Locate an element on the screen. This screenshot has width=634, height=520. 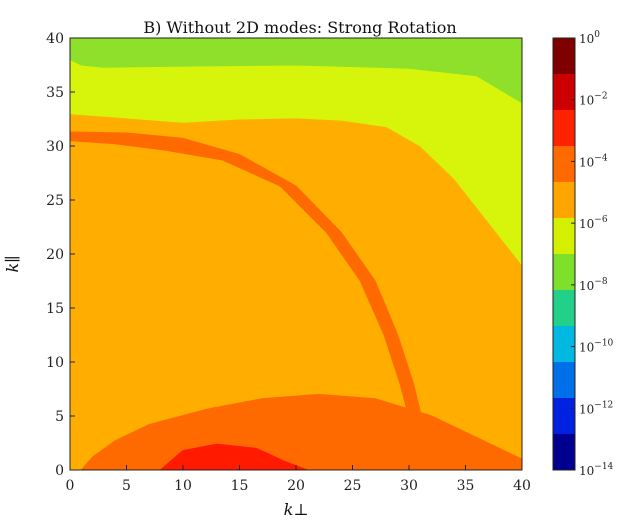
colorbar: 10⁰ 10⁻² 10⁻⁴ 10⁻⁶ 10⁻⁸ 10⁻¹⁰ 10⁻¹² 10⁻¹⁴ is located at coordinates (583, 254).